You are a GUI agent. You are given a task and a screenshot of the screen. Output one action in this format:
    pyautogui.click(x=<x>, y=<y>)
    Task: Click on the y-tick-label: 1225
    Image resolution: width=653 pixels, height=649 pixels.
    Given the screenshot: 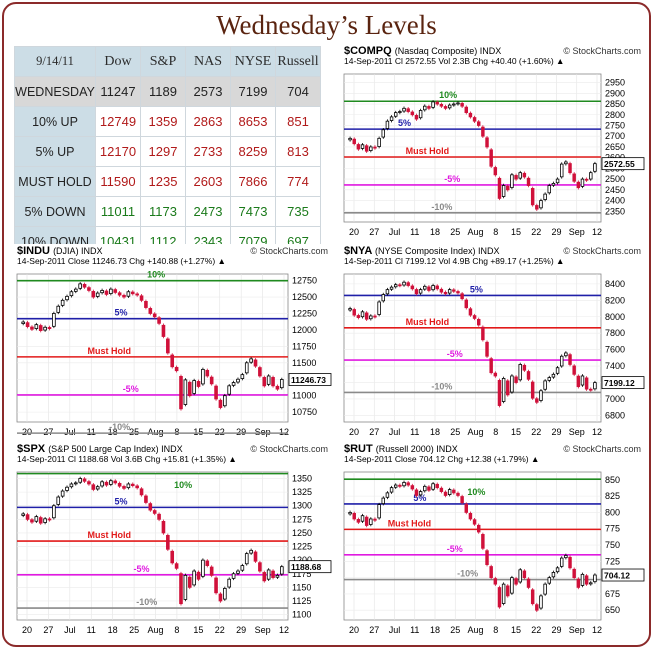 What is the action you would take?
    pyautogui.click(x=302, y=547)
    